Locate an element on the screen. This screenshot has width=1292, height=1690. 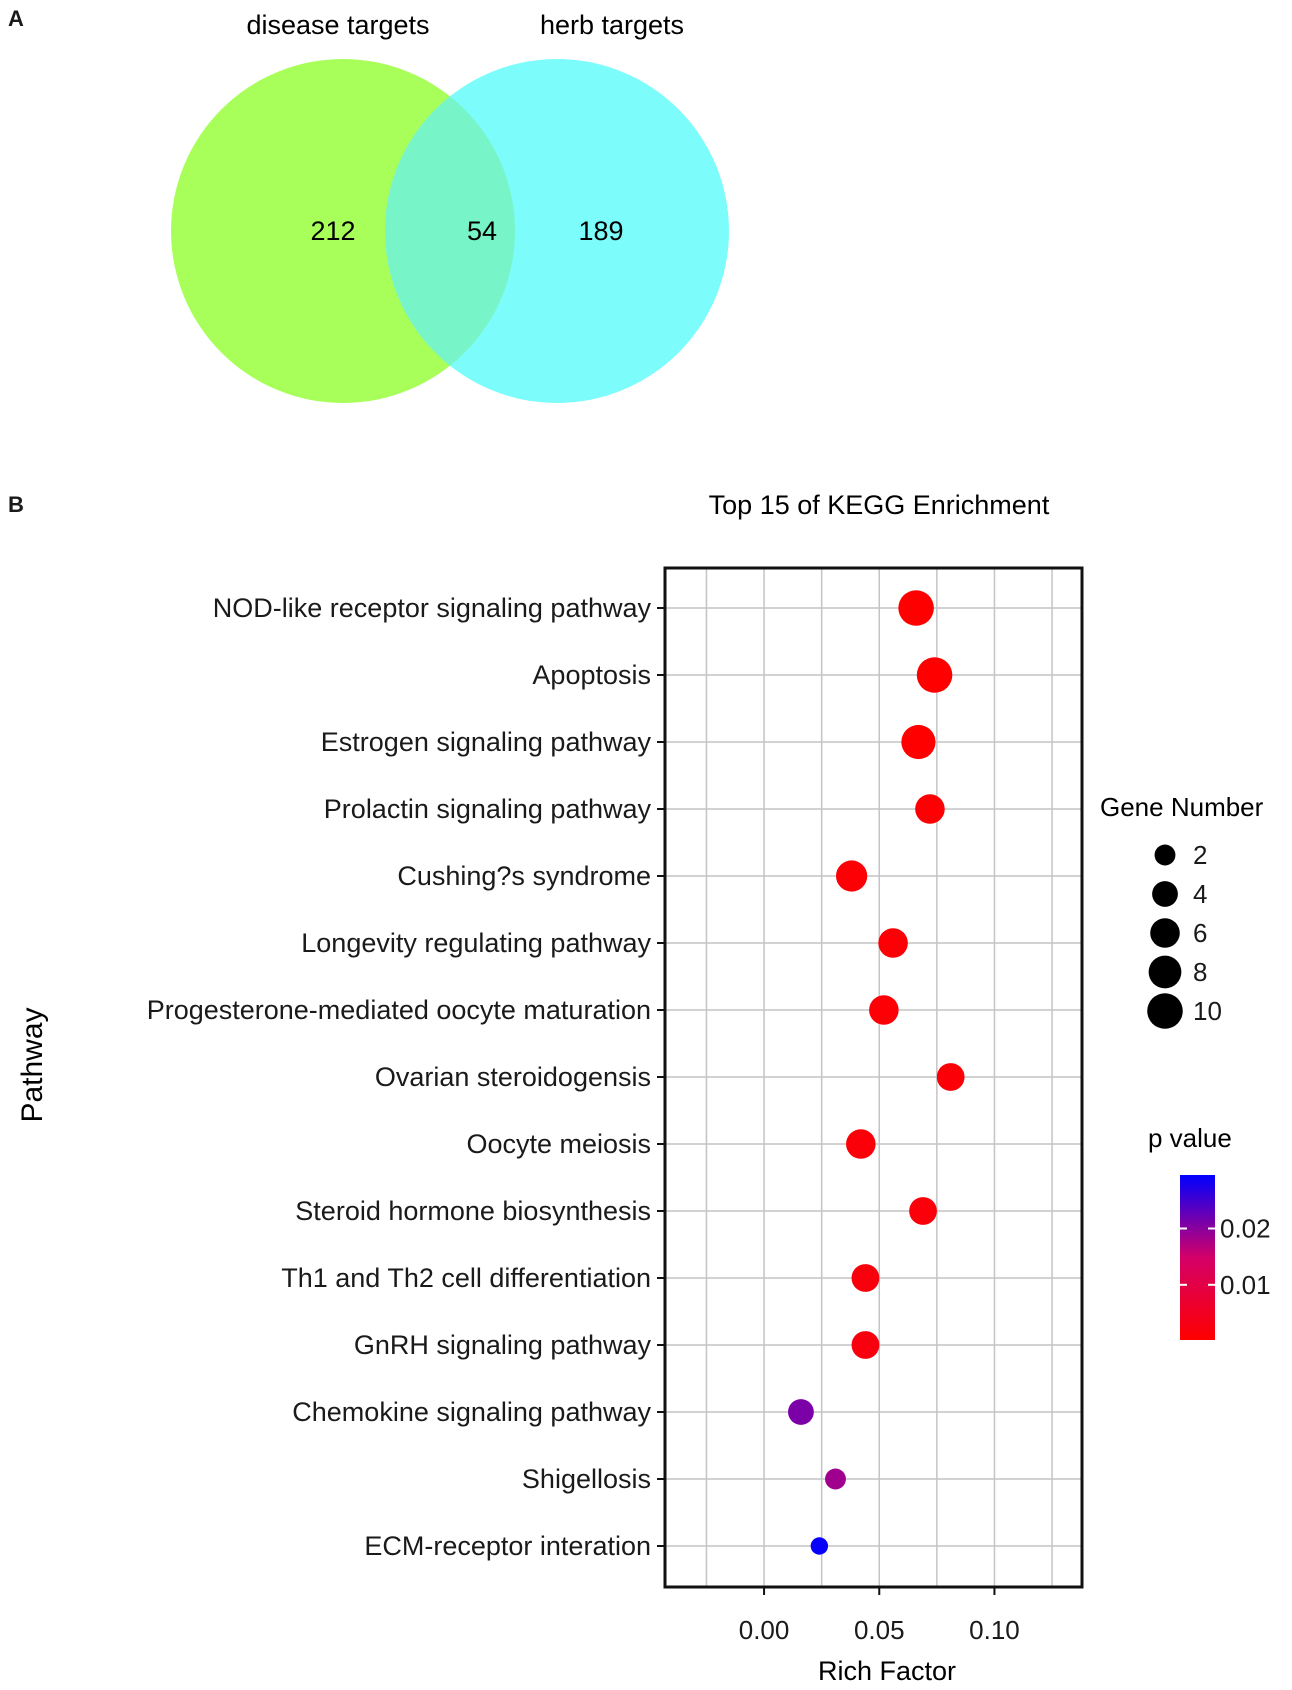
gene-number-legend-label: 10 is located at coordinates (1207, 1011).